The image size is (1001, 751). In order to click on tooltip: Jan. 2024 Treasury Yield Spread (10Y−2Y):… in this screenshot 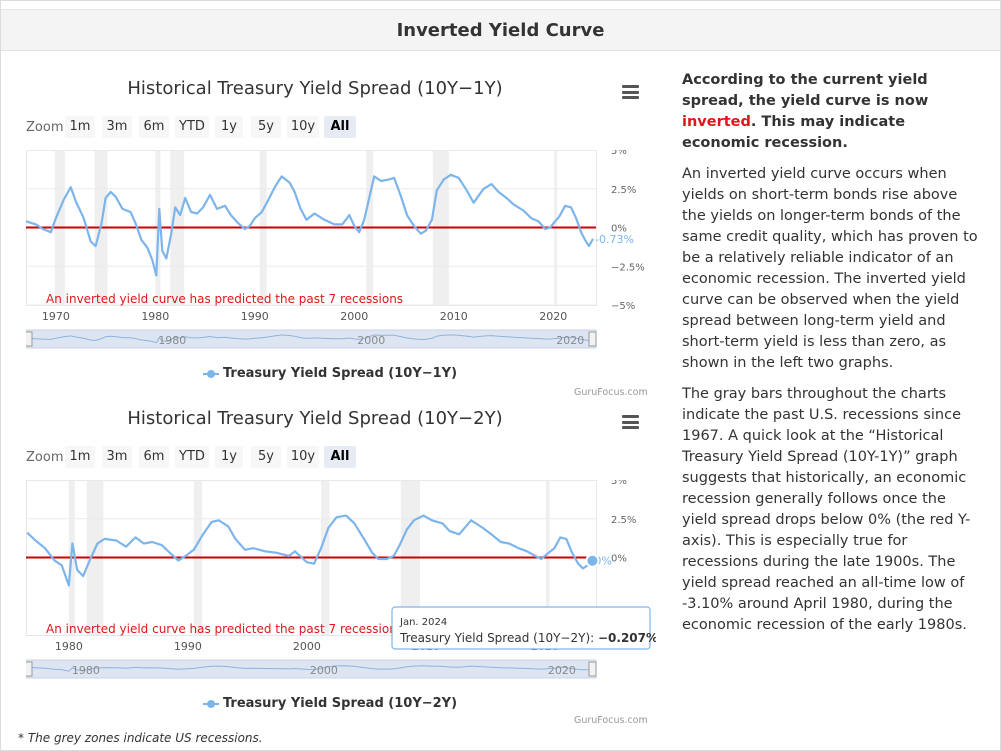, I will do `click(523, 628)`.